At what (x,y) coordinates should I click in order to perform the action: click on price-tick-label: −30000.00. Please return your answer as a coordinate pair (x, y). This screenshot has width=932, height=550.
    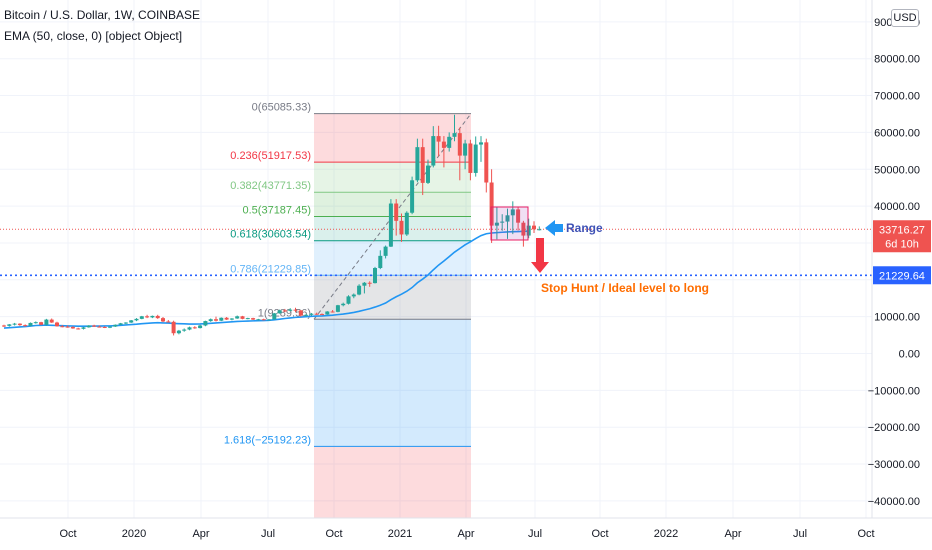
    Looking at the image, I should click on (894, 465).